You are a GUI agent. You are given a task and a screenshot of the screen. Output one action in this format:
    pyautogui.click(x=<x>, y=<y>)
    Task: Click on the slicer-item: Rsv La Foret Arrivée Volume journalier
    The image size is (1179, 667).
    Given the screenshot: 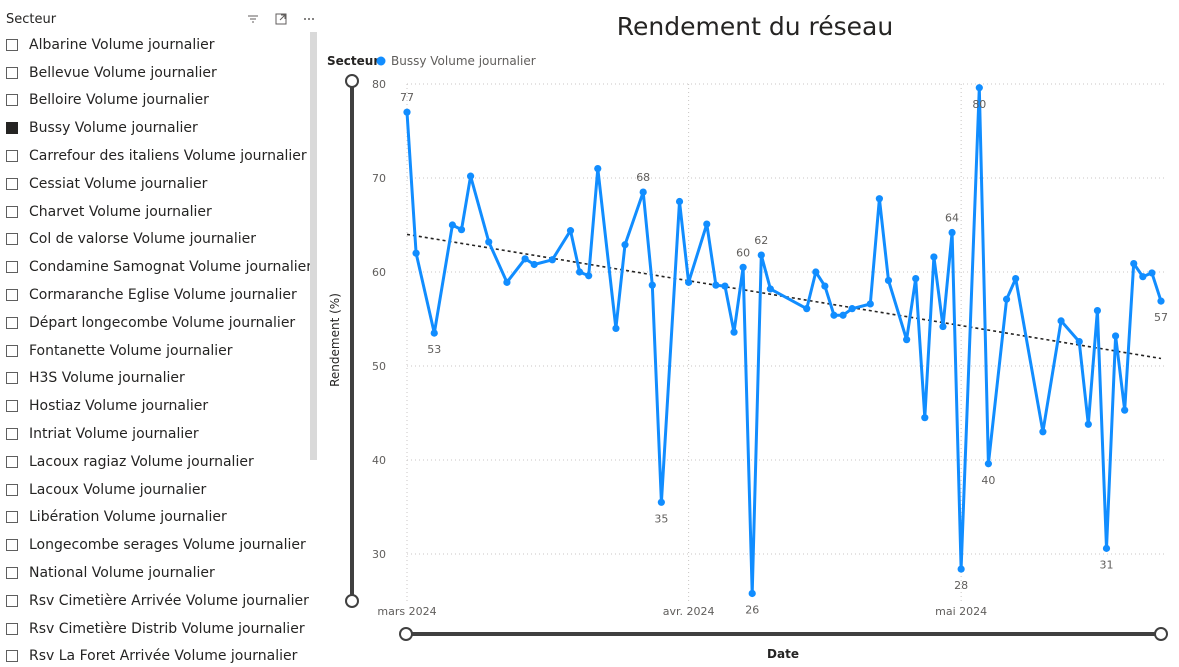 What is the action you would take?
    pyautogui.click(x=155, y=655)
    